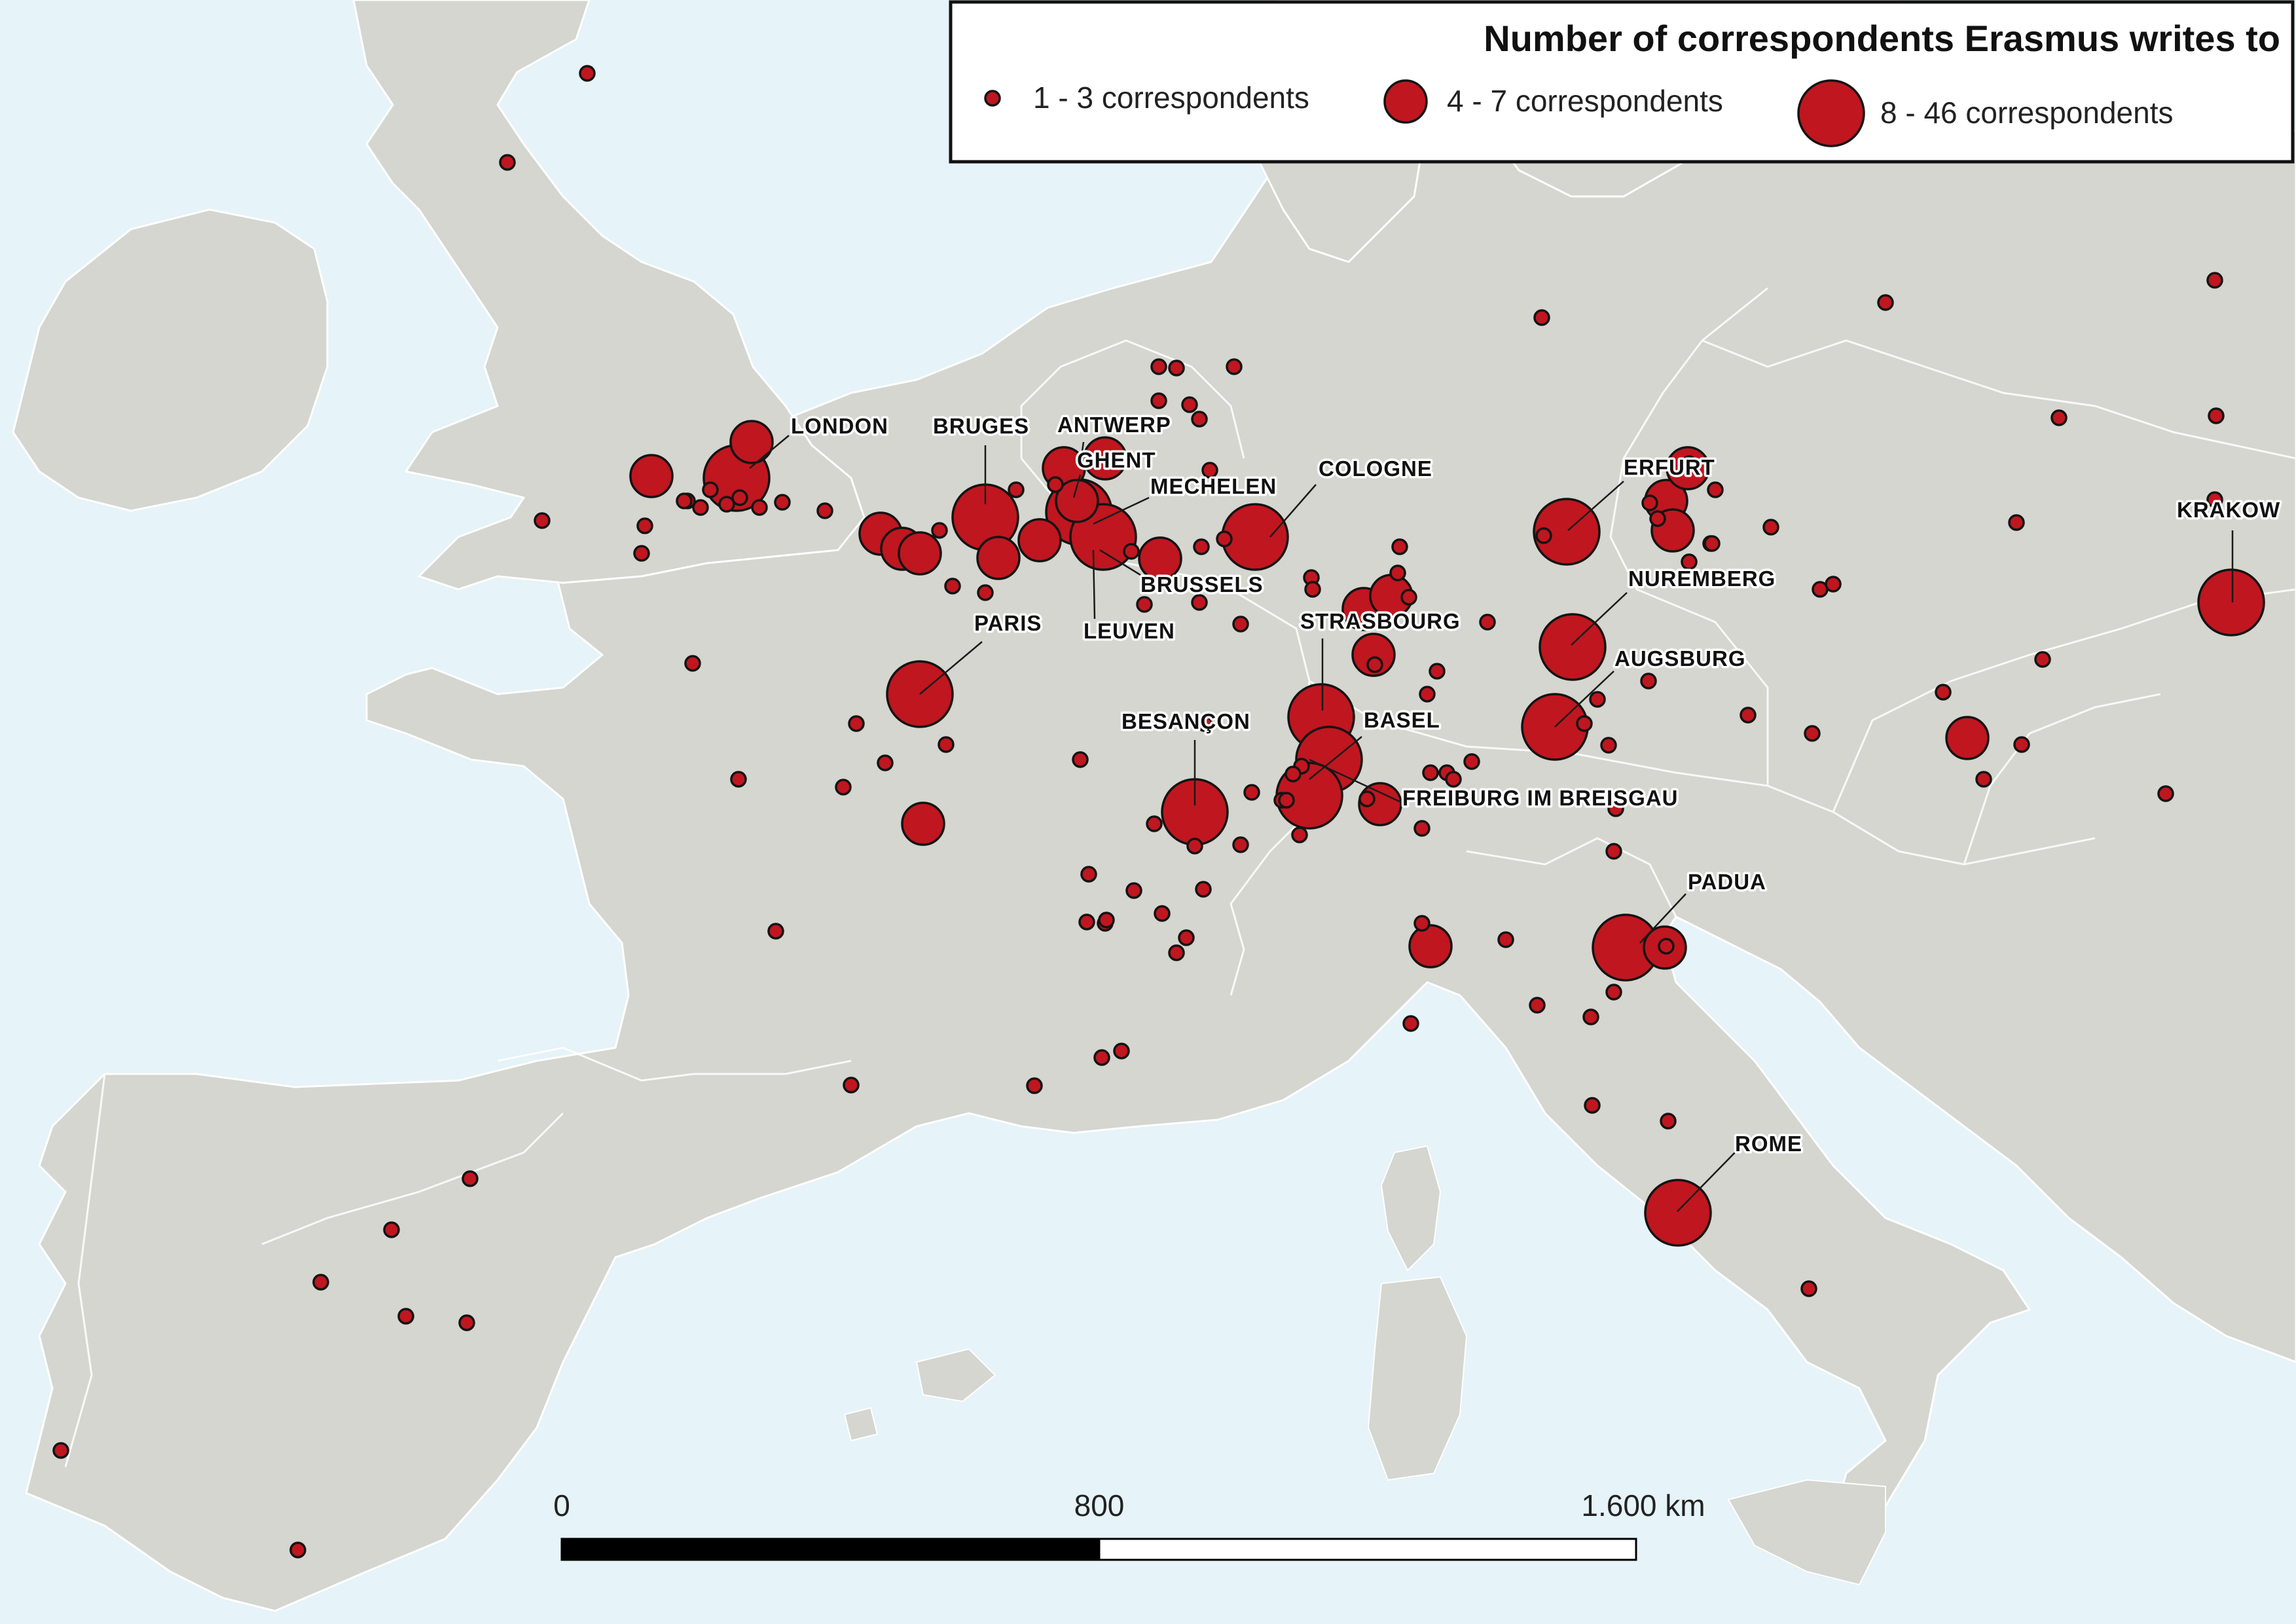  Describe the element at coordinates (1077, 486) in the screenshot. I see `leader-ghent` at that location.